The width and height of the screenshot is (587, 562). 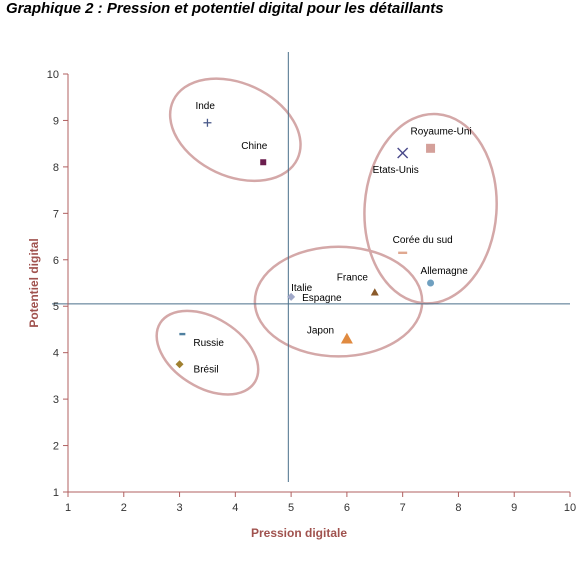 I want to click on label-japon: Japon, so click(x=320, y=331).